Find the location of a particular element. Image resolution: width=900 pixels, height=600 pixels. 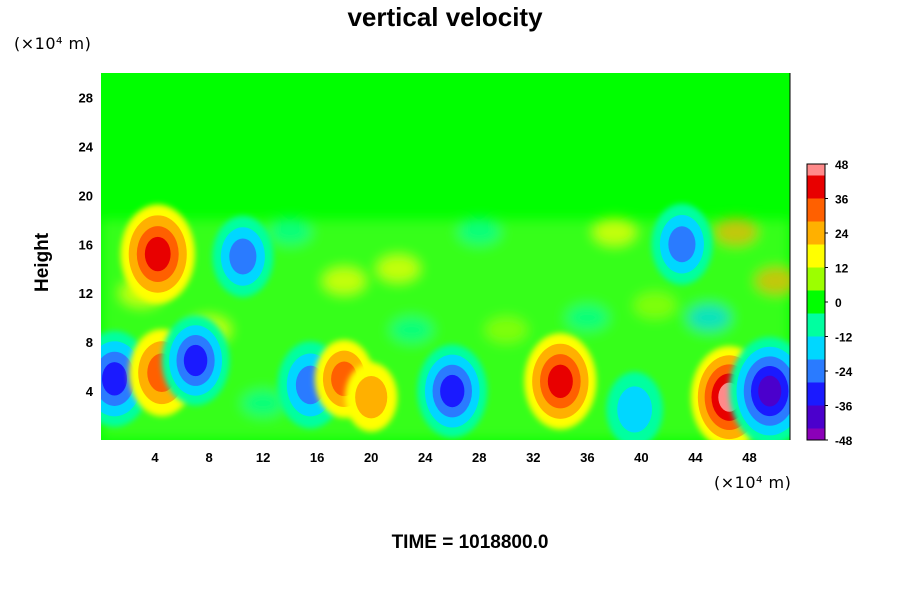

x-tick-label: 8 is located at coordinates (208, 457).